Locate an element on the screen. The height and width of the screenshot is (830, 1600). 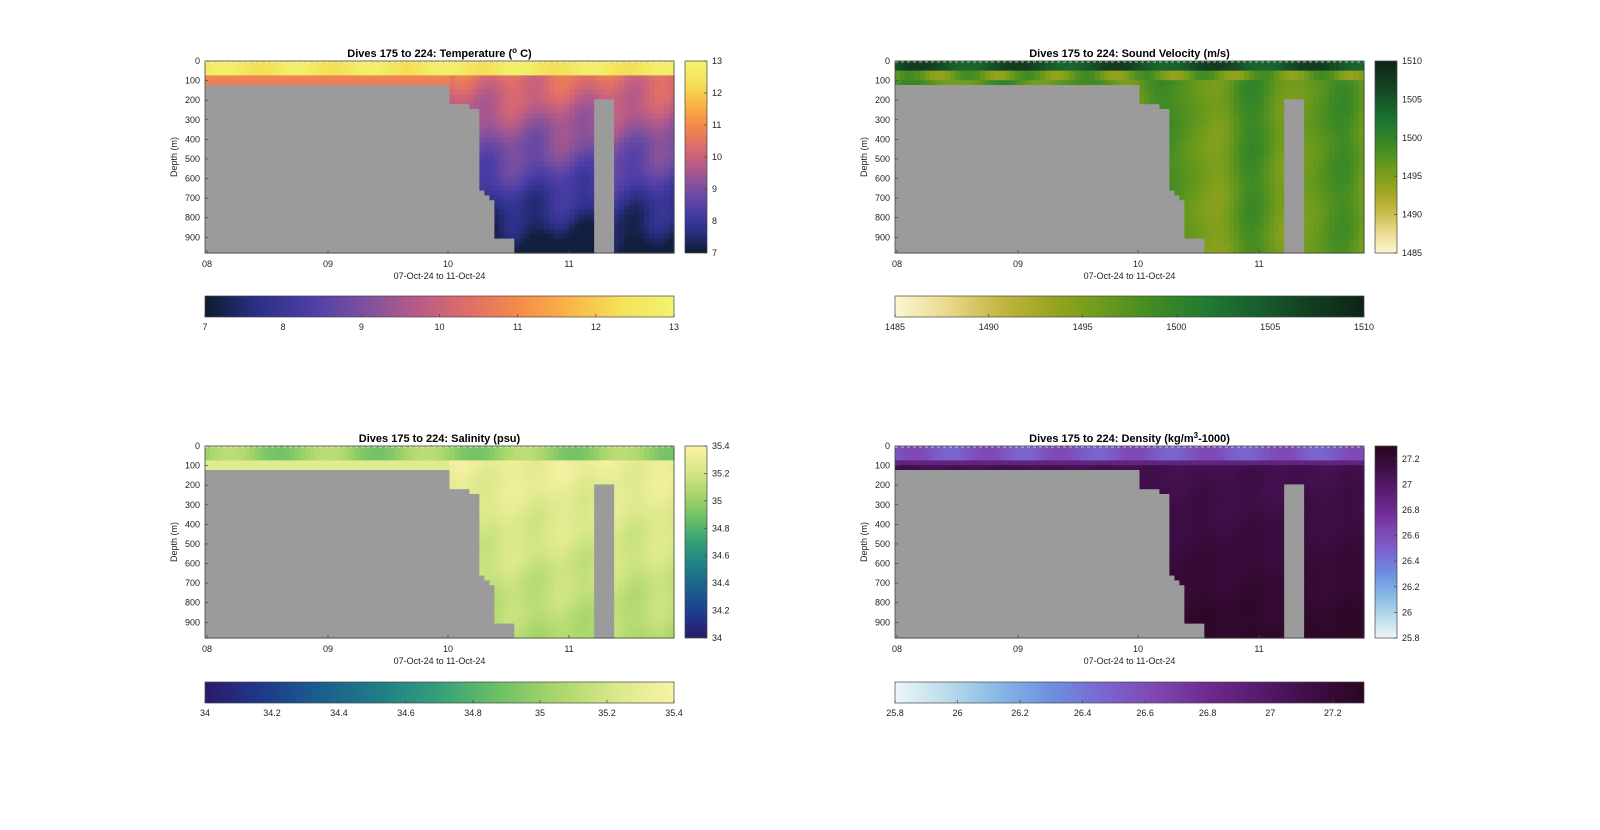
colorbar-tick-label: 11 is located at coordinates (716, 125).